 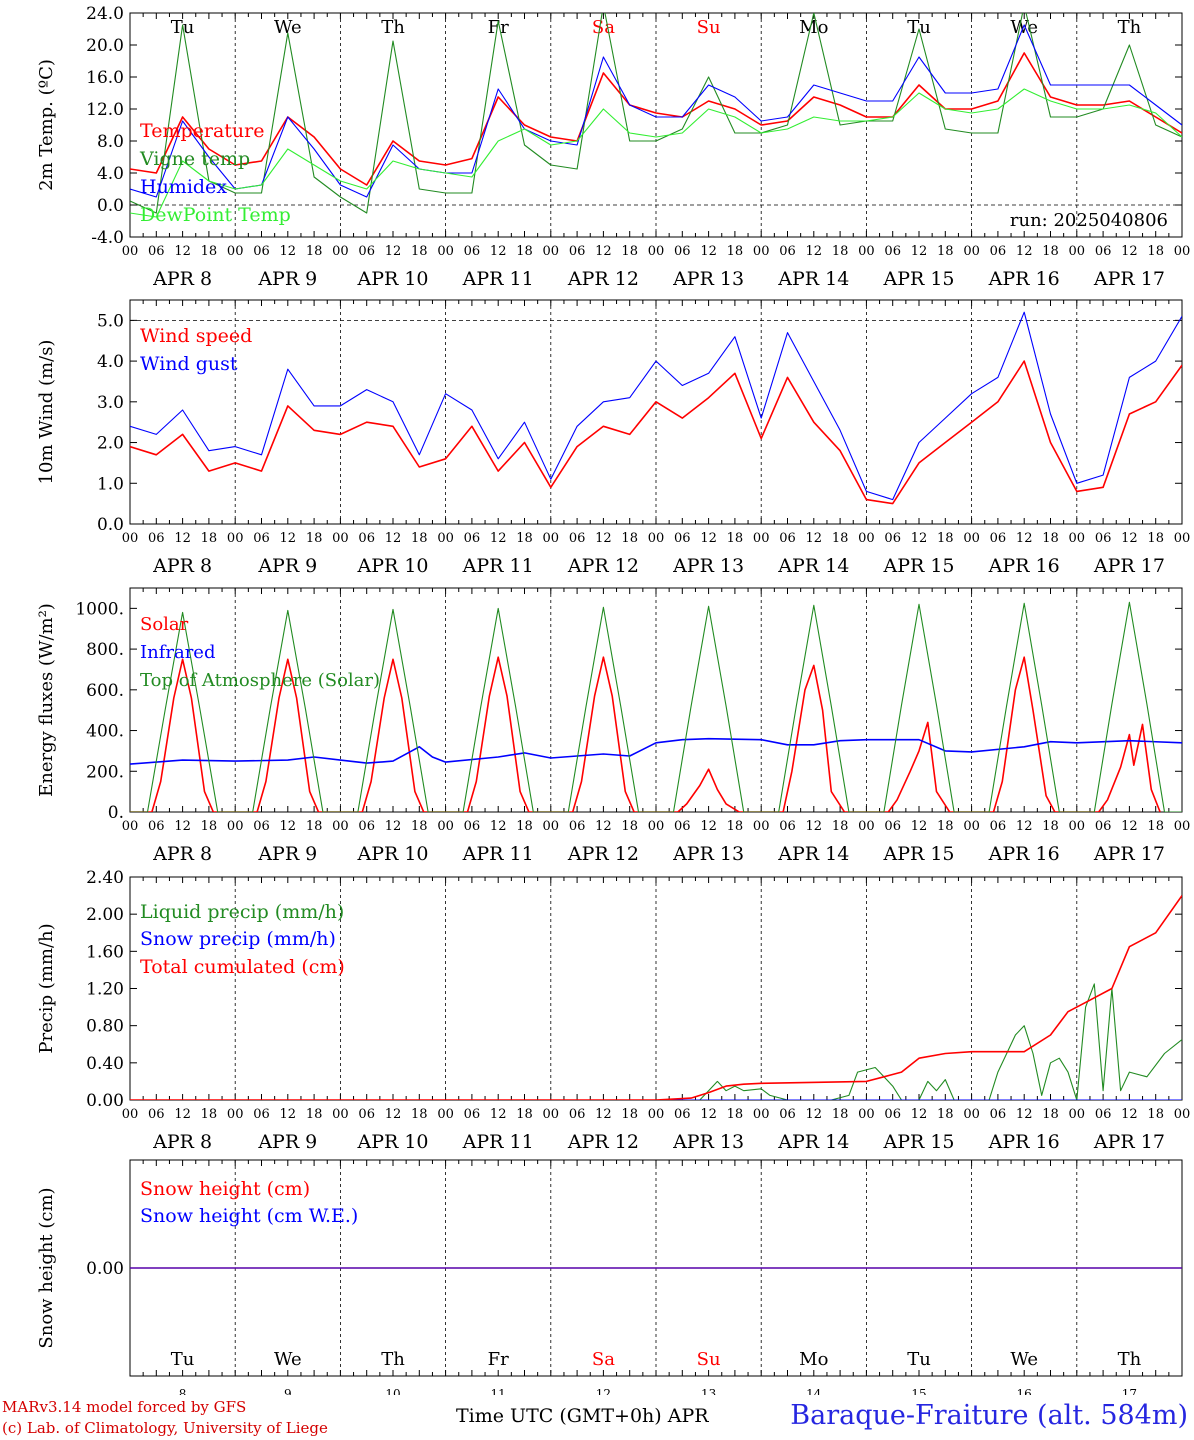 What do you see at coordinates (105, 1101) in the screenshot?
I see `y-tick-label: 0.00` at bounding box center [105, 1101].